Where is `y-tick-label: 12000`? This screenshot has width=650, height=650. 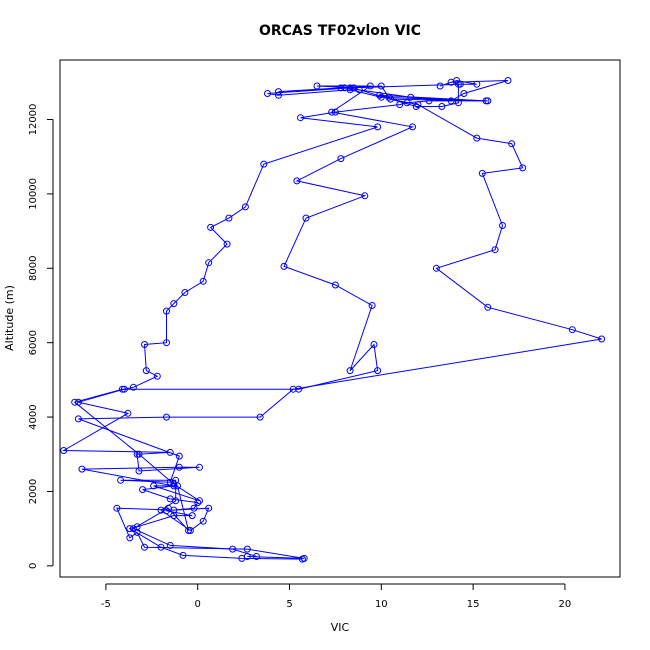 y-tick-label: 12000 is located at coordinates (33, 120).